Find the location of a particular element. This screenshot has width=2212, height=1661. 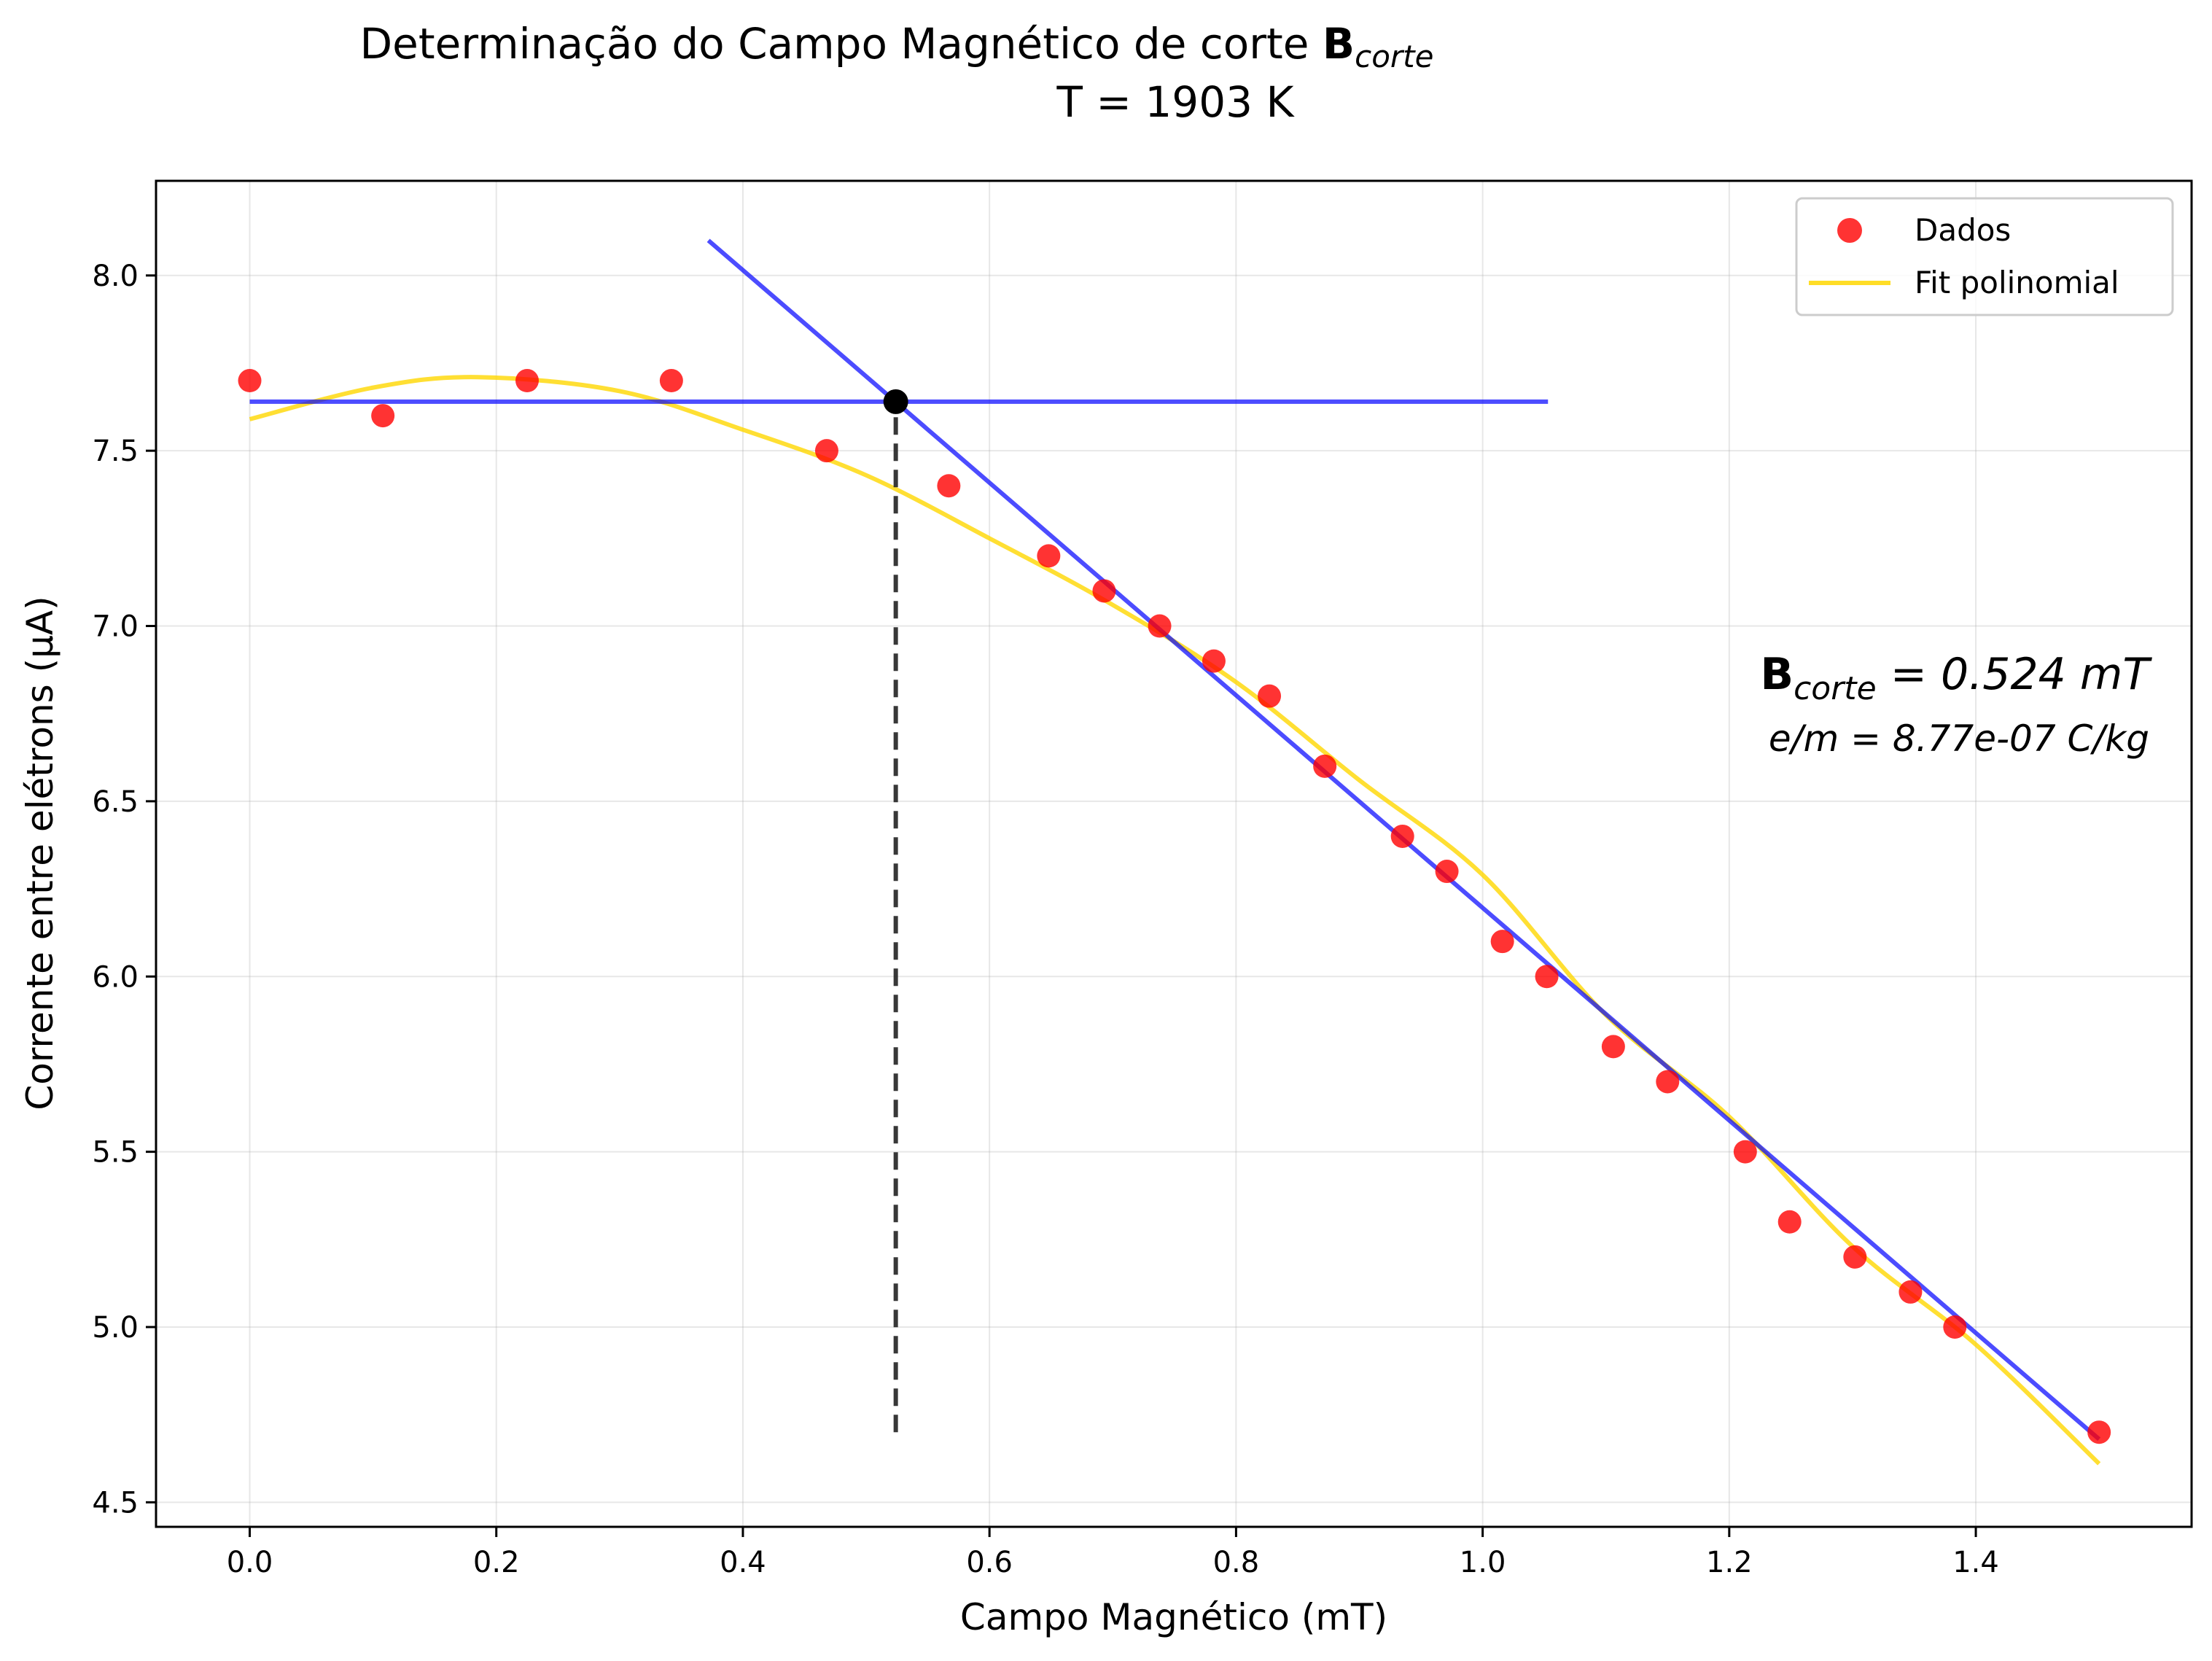

x-axis: 0.0 0.2 0.4 0.6 0.8 1.0 1.2 1.4 is located at coordinates (1113, 1553).